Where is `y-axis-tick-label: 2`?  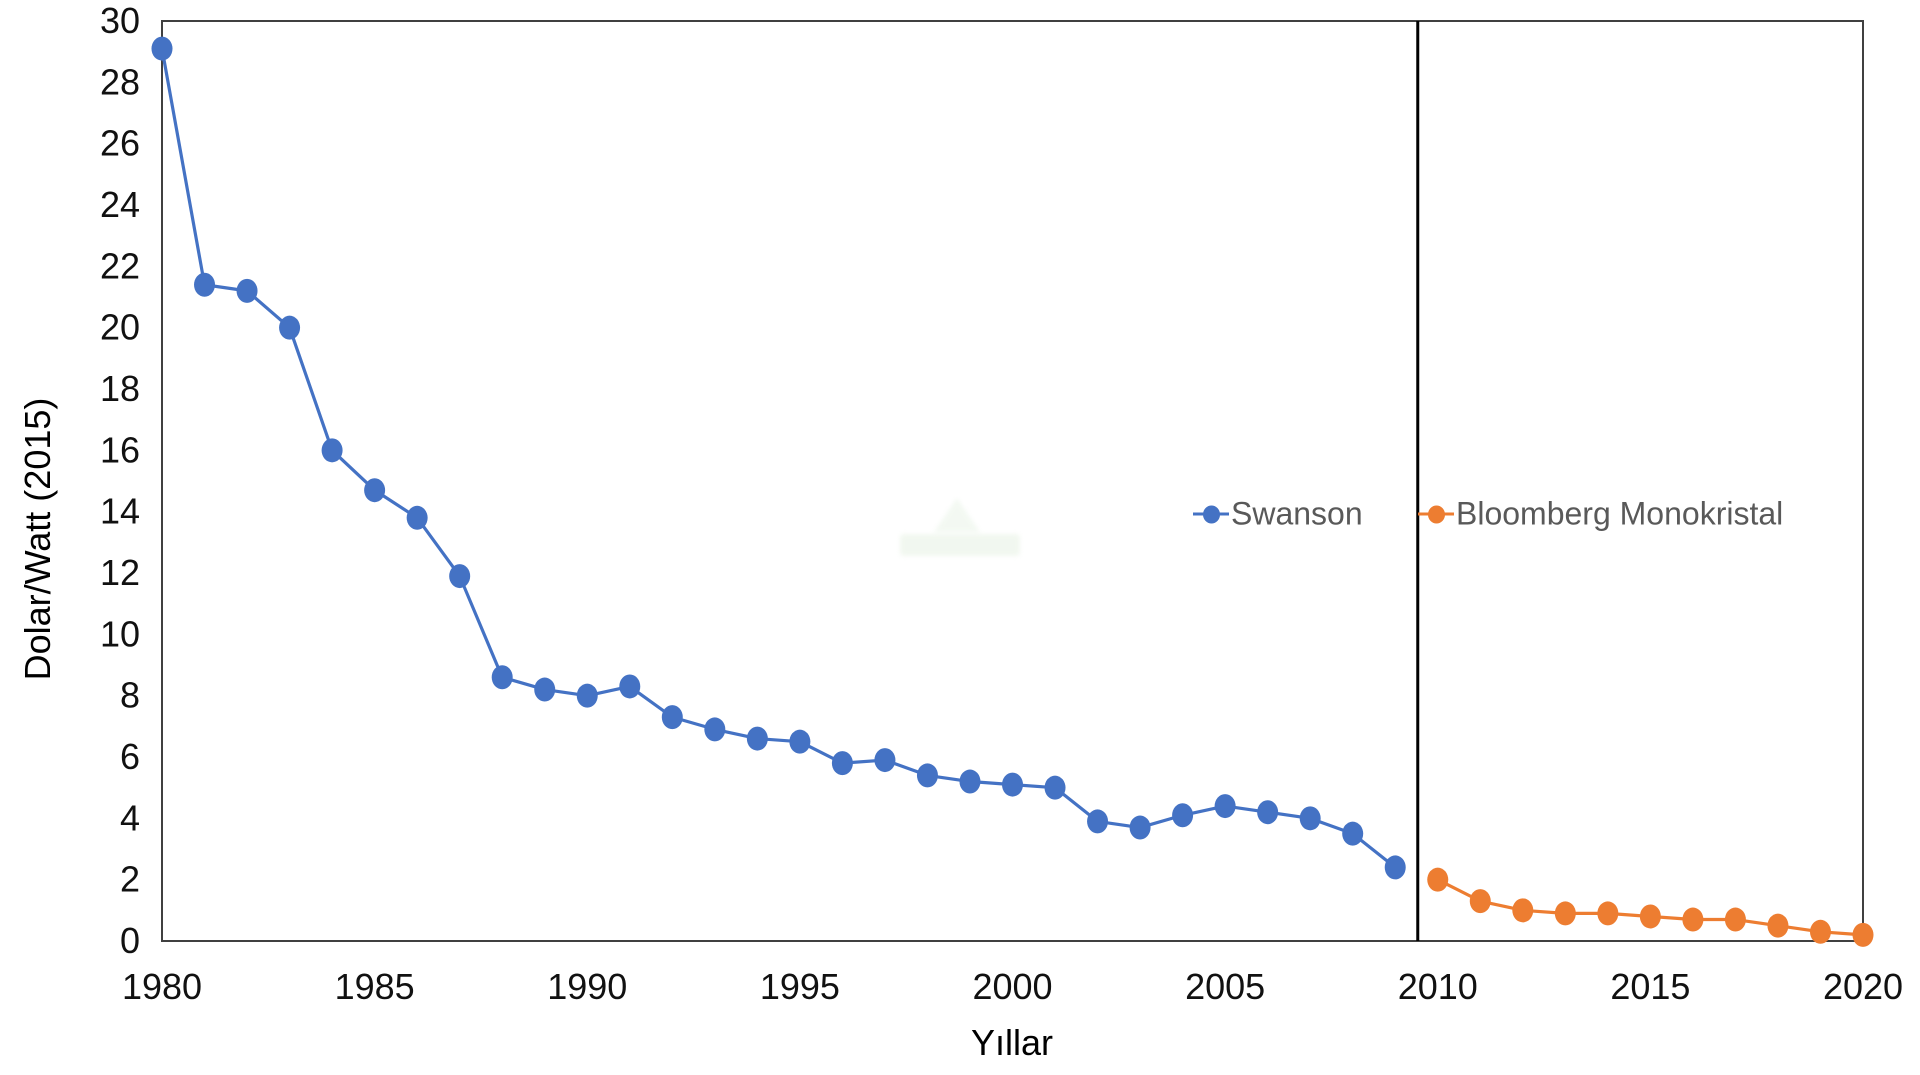 y-axis-tick-label: 2 is located at coordinates (130, 879).